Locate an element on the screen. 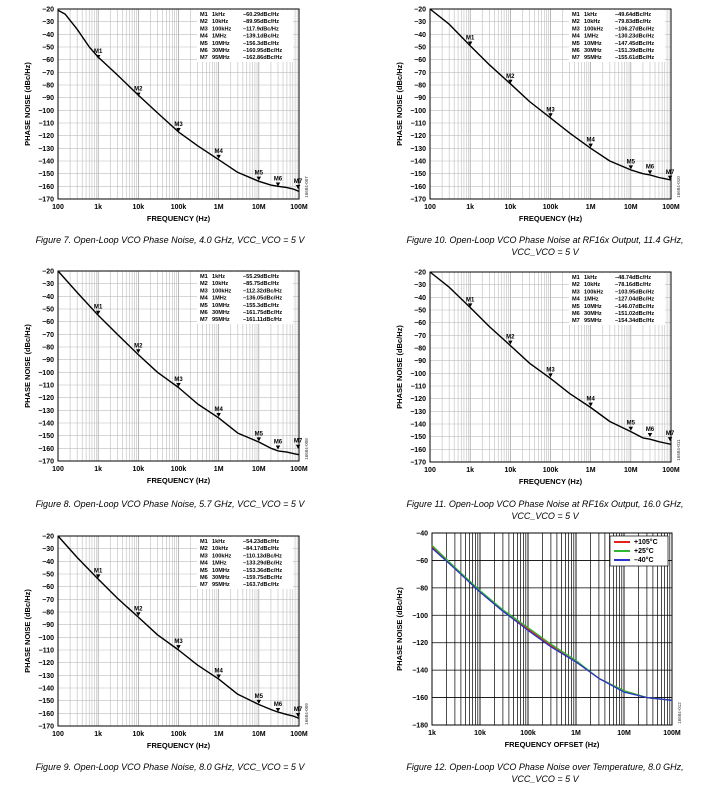  marker-table-value: –84.17dBc/Hz is located at coordinates (261, 549).